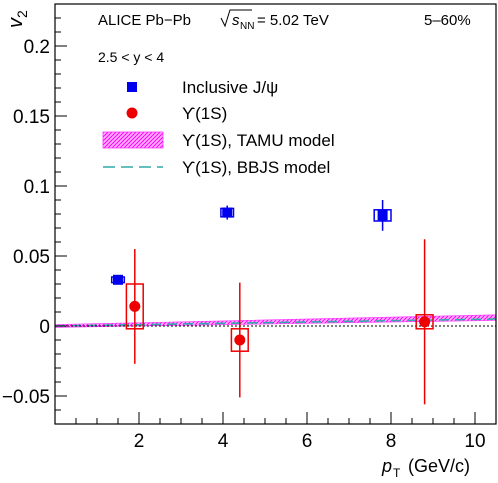  I want to click on legend-label: ϒ(1S), BBJS model, so click(256, 167).